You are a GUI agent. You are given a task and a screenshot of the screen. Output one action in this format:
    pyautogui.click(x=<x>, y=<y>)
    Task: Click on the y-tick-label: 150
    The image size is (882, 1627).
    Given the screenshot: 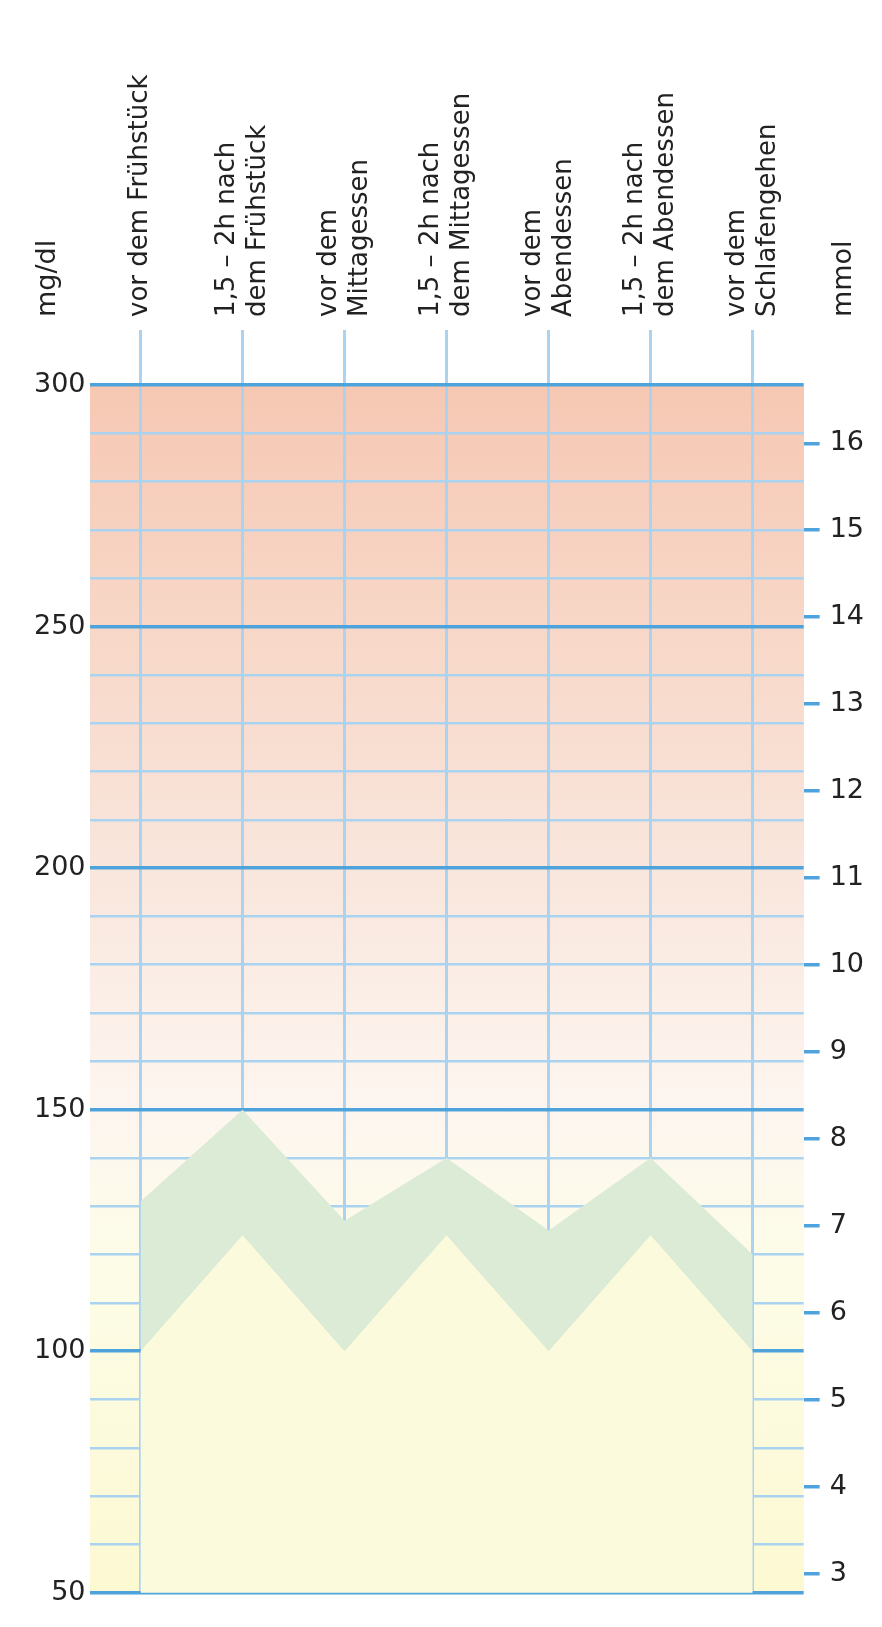 What is the action you would take?
    pyautogui.click(x=59, y=1107)
    